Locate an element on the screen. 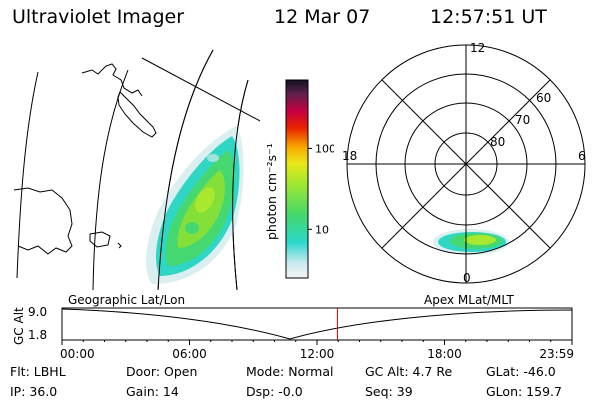 This screenshot has height=400, width=600. info-ip: IP: 36.0 is located at coordinates (34, 391).